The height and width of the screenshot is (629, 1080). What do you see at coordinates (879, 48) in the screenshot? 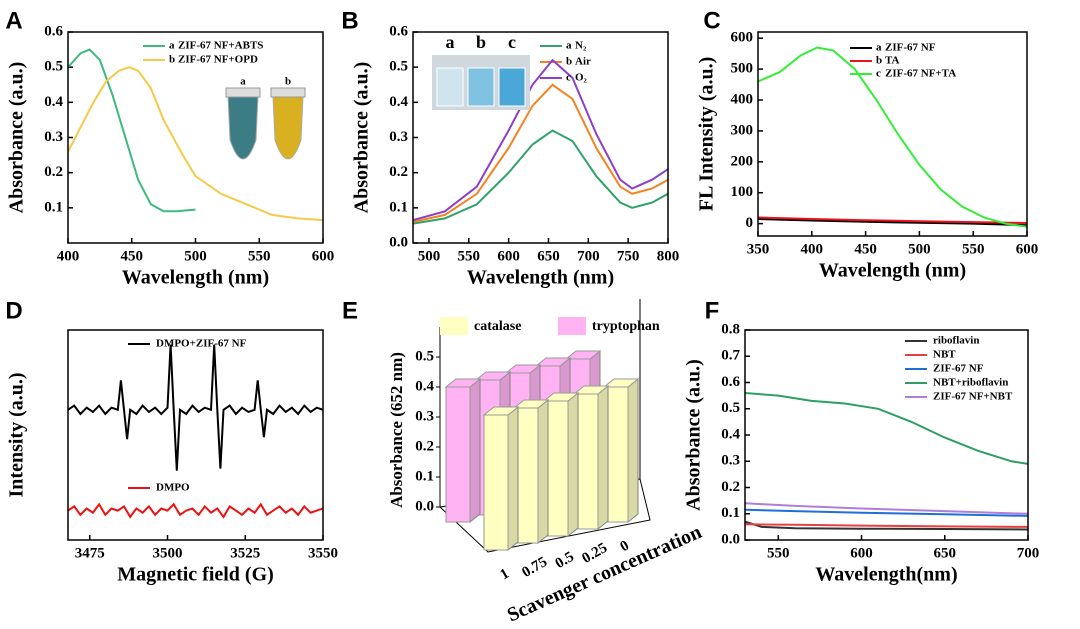
I see `legend-letter: a` at bounding box center [879, 48].